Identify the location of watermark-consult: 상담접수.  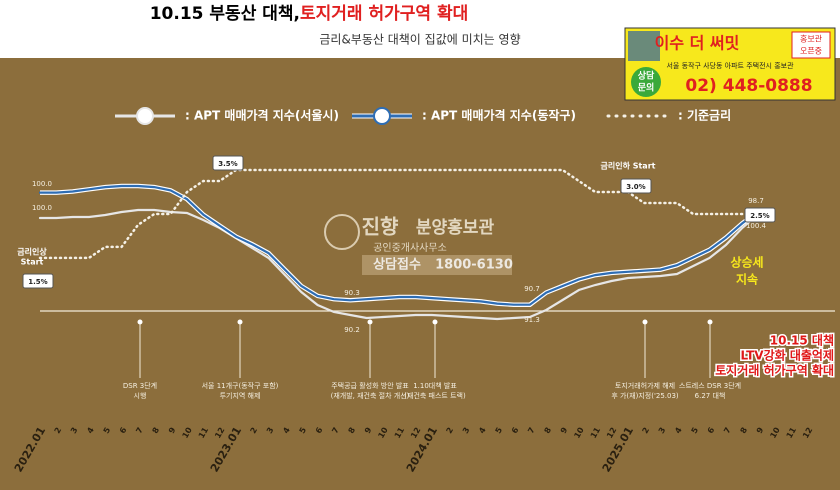
(397, 265).